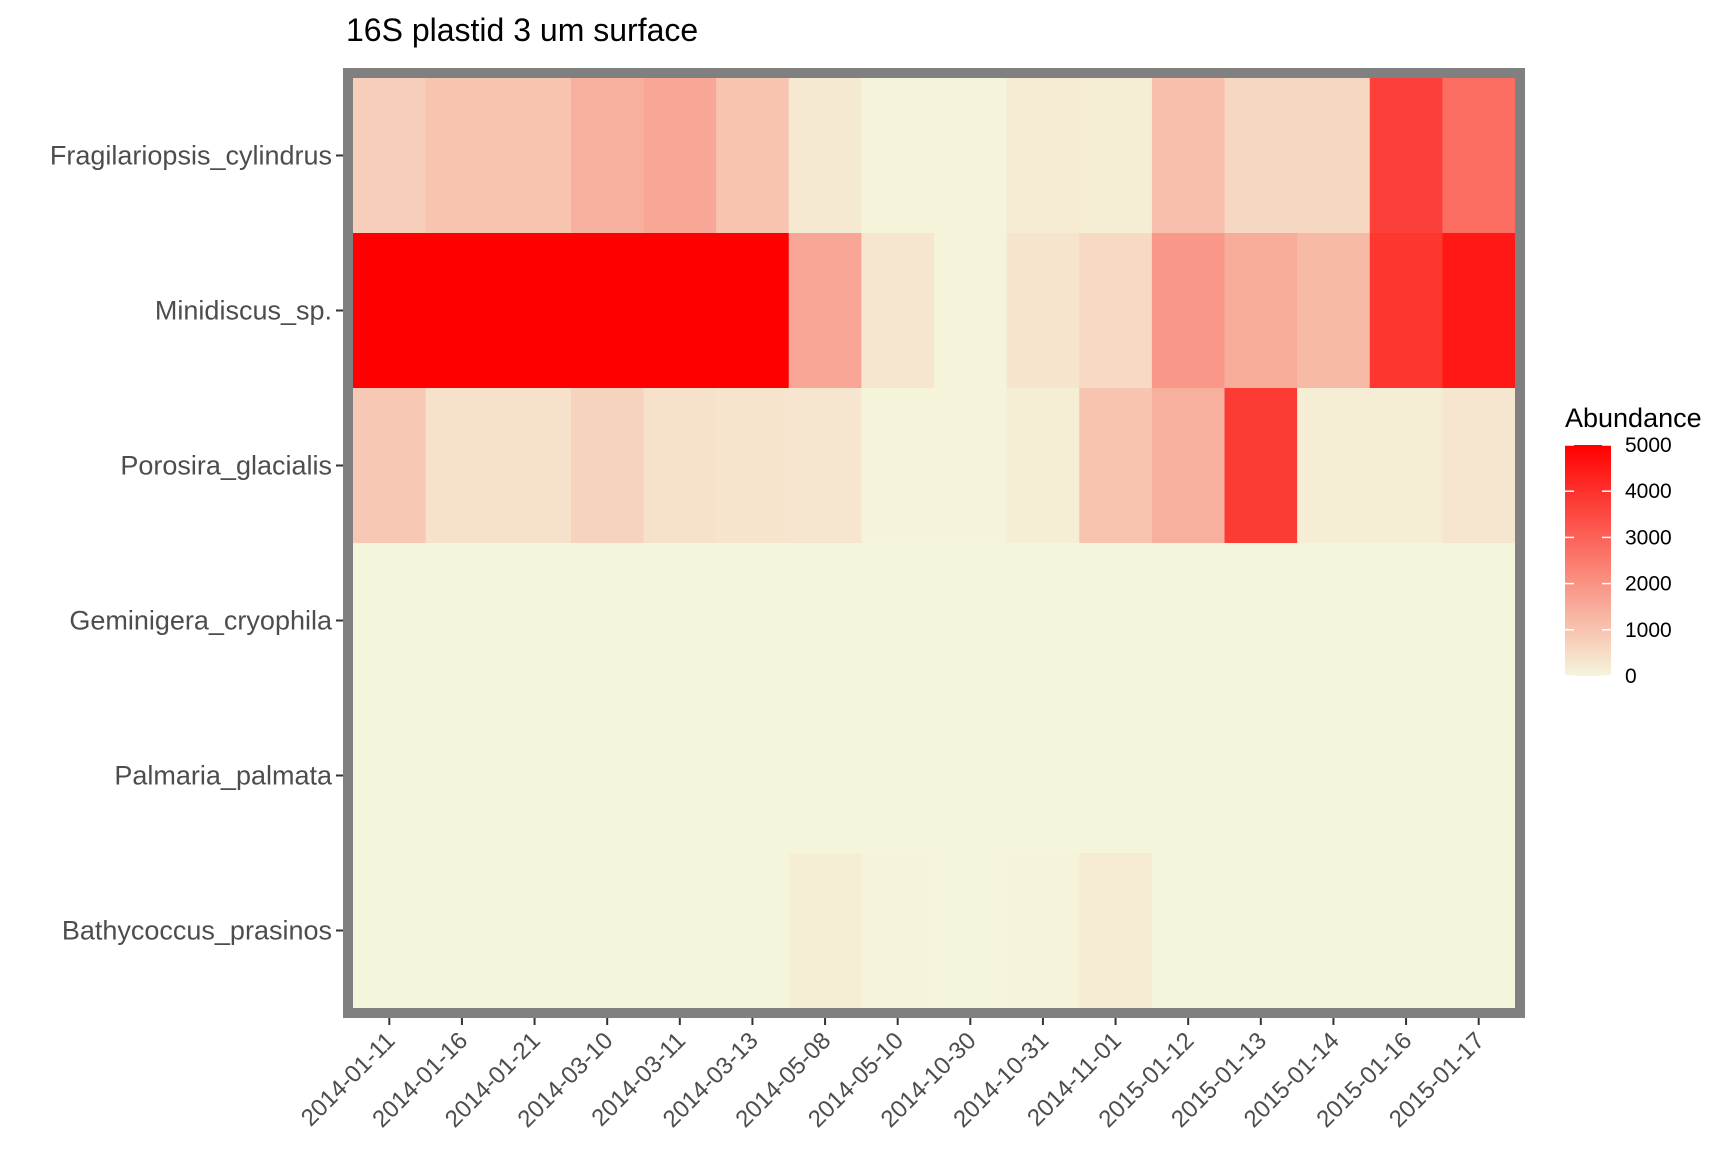 Image resolution: width=1728 pixels, height=1152 pixels. I want to click on y-tick-label: Fragilariopsis_cylindrus, so click(191, 156).